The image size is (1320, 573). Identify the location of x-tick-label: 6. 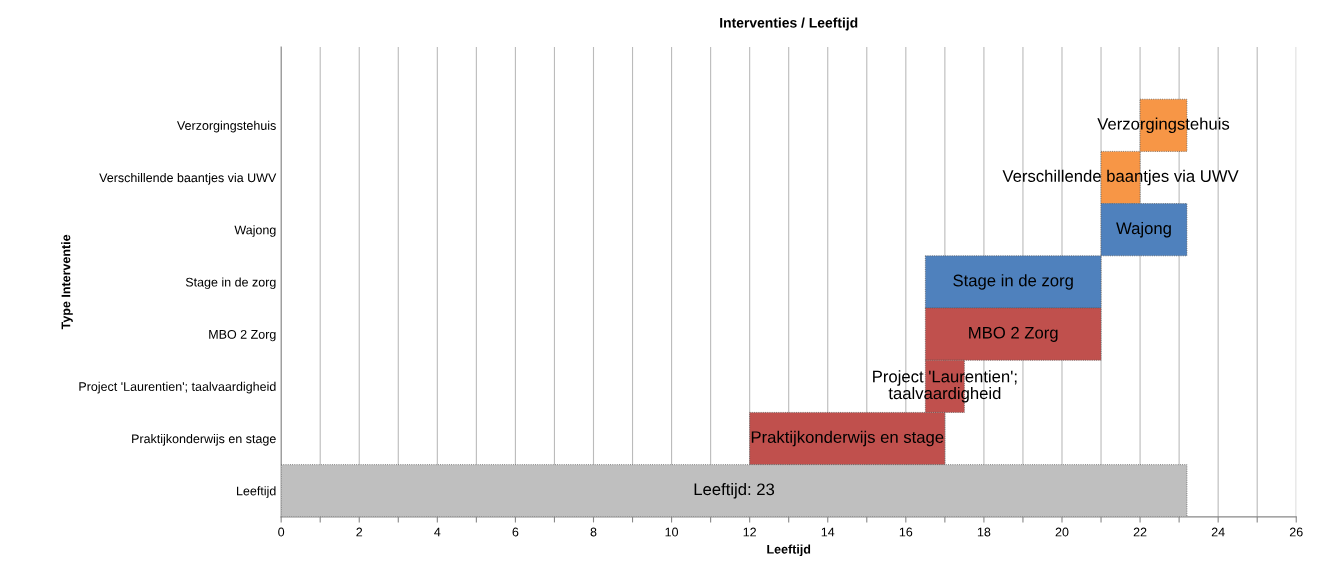
(515, 532).